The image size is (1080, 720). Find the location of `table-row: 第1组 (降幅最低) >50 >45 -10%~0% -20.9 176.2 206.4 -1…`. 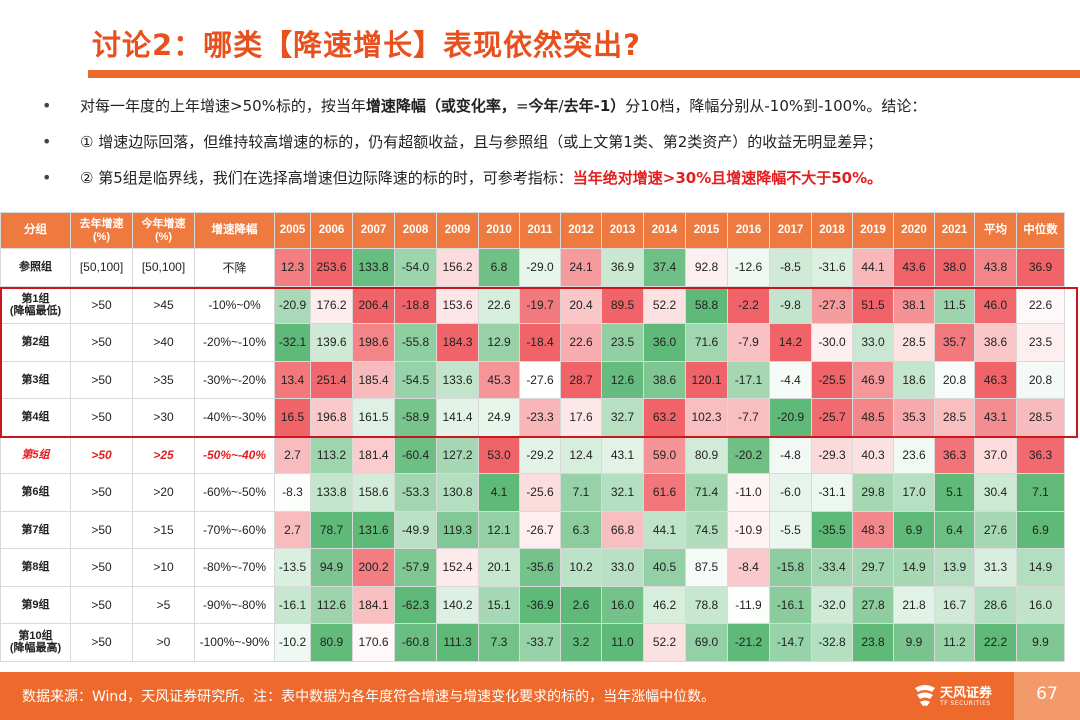

table-row: 第1组 (降幅最低) >50 >45 -10%~0% -20.9 176.2 206.4 -1… is located at coordinates (532, 304).